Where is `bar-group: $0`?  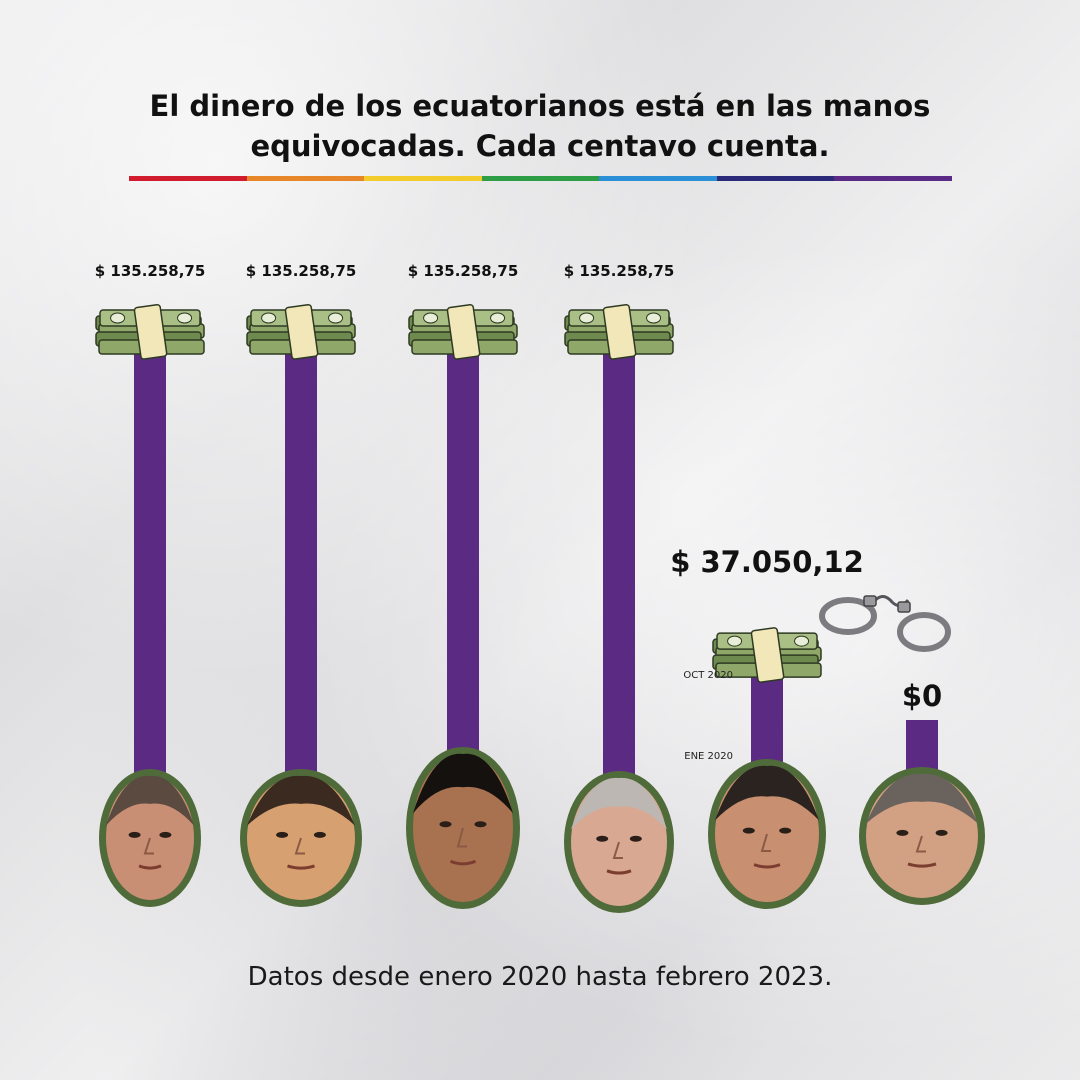
bar-group: $0 is located at coordinates (902, 750).